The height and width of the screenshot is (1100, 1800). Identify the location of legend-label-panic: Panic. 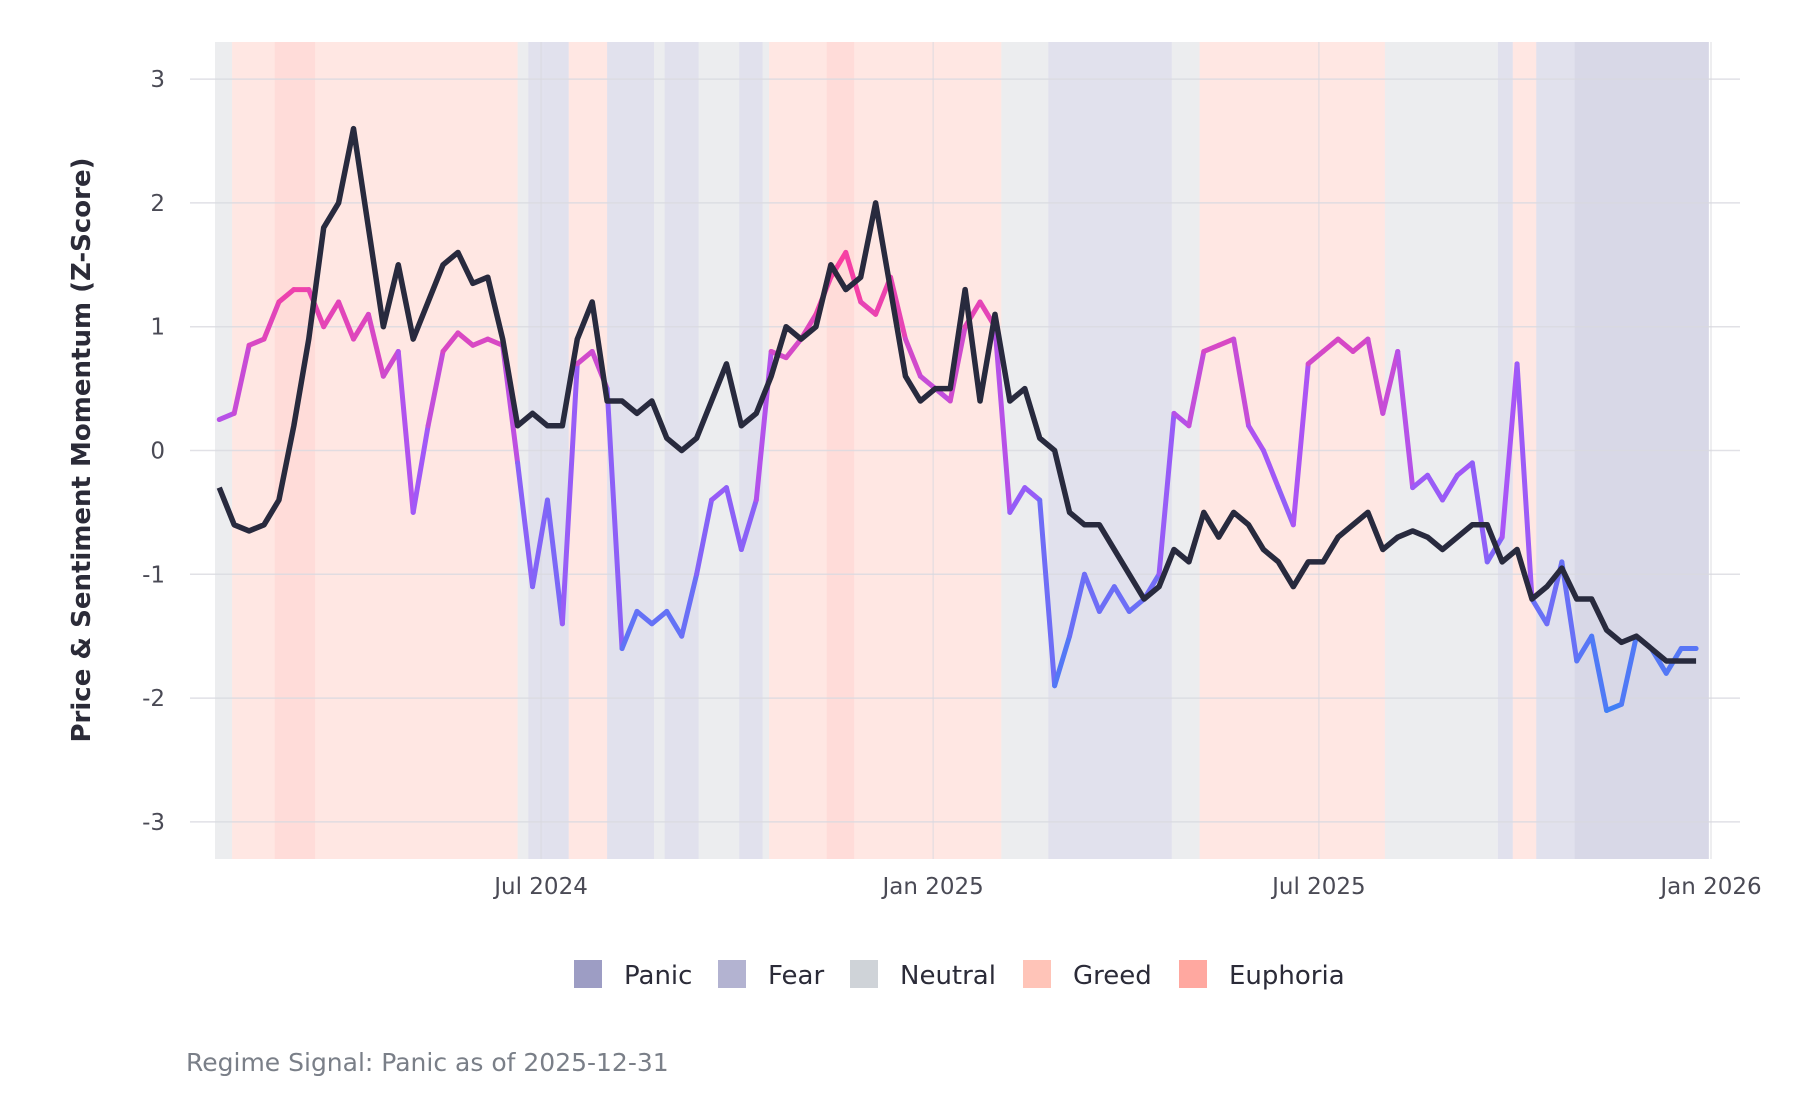
(658, 976).